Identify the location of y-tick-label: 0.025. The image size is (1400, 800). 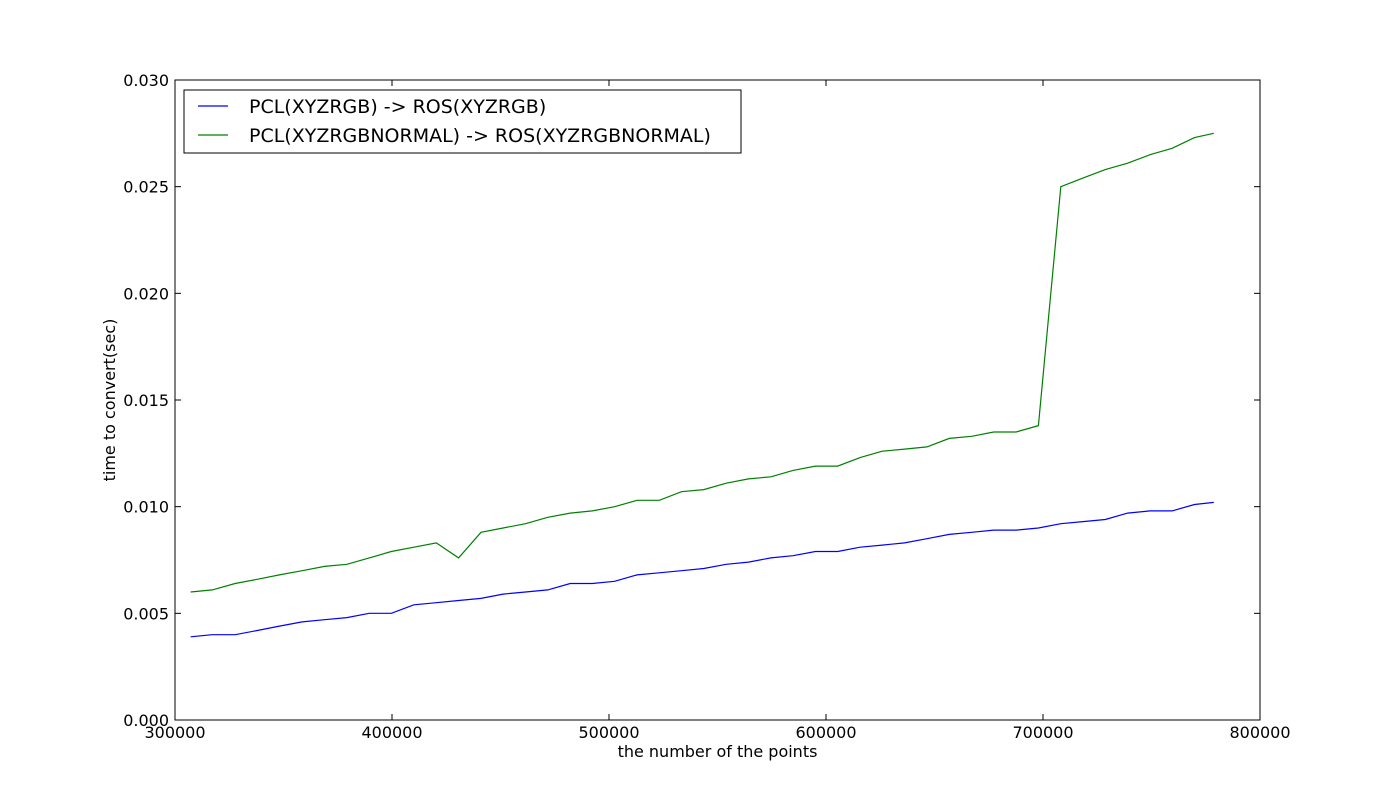
(146, 187).